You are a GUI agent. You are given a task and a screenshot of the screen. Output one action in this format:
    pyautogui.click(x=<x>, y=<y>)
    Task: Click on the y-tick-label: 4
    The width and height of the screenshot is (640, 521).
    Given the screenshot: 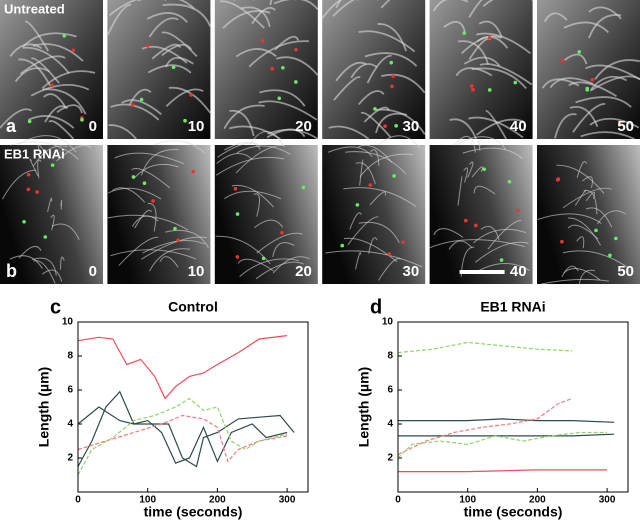 What is the action you would take?
    pyautogui.click(x=70, y=424)
    